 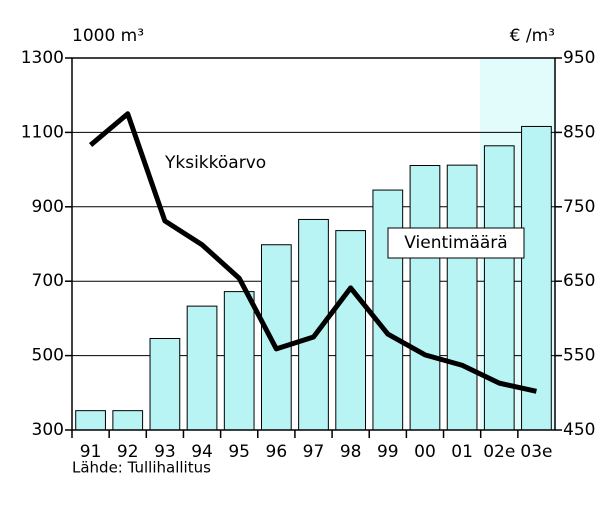 What do you see at coordinates (579, 132) in the screenshot?
I see `y2-tick-label: 850` at bounding box center [579, 132].